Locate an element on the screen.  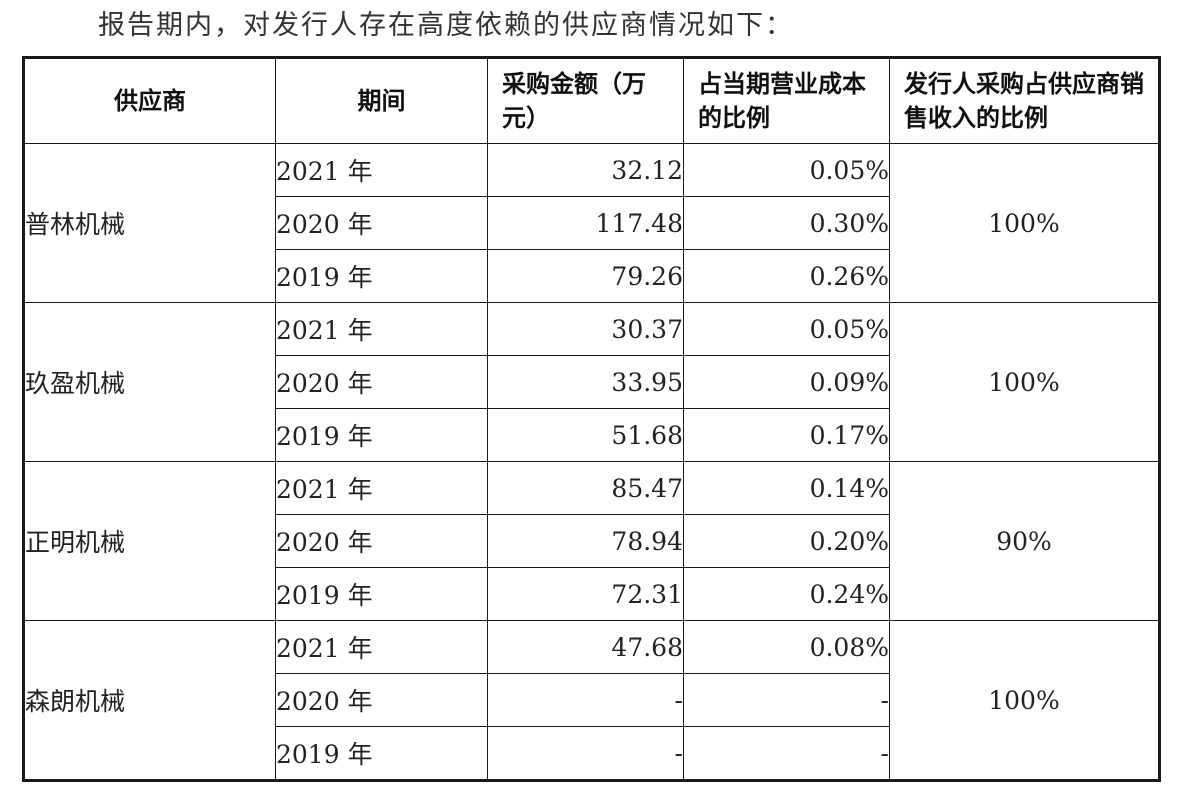
cost-ratio-cell: 0.30% is located at coordinates (786, 223).